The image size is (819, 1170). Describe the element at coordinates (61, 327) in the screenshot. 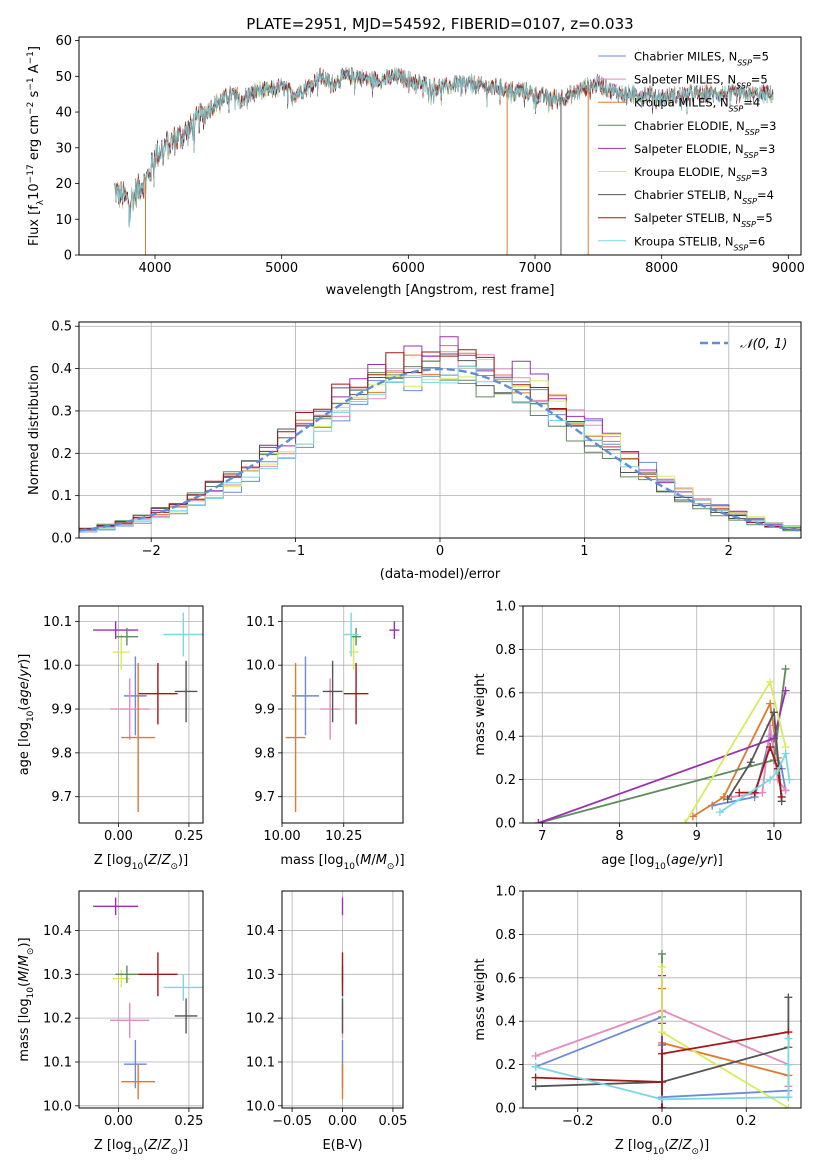

I see `y-tick-label: 0.5` at that location.